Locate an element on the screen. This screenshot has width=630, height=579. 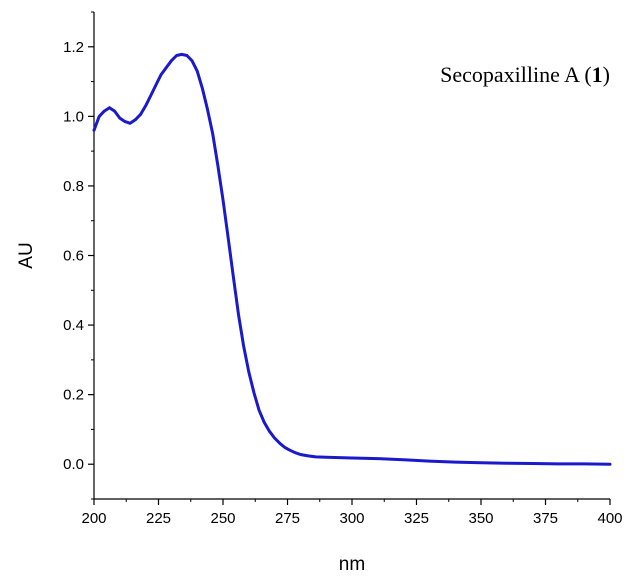
y-tick-label: 0.6 is located at coordinates (73, 256).